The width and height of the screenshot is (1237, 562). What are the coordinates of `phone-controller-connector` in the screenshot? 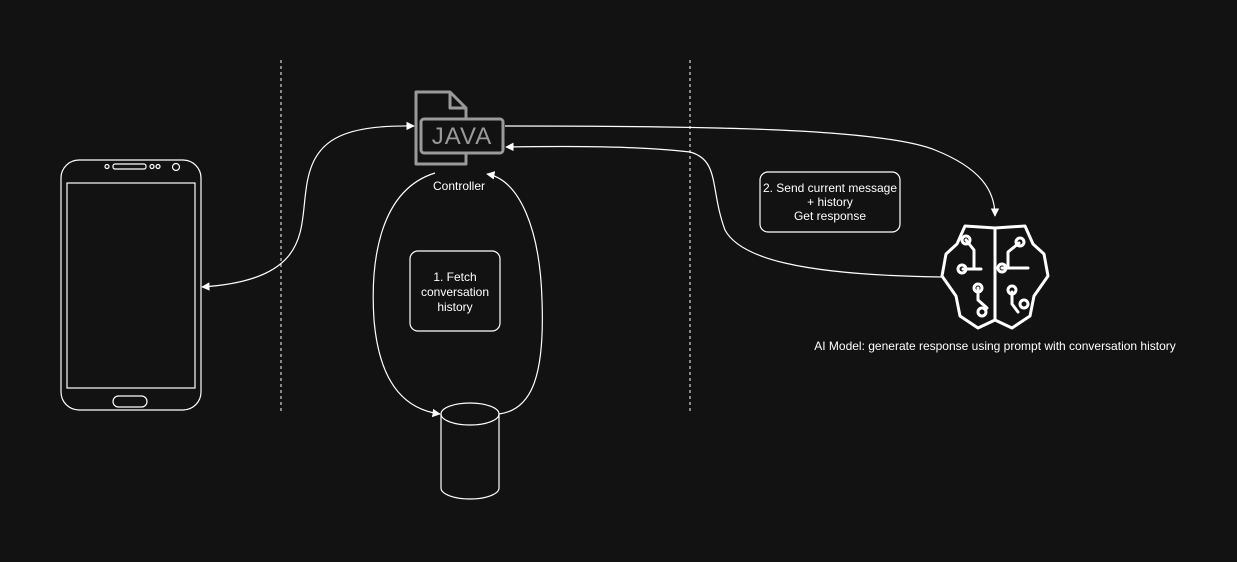 It's located at (308, 206).